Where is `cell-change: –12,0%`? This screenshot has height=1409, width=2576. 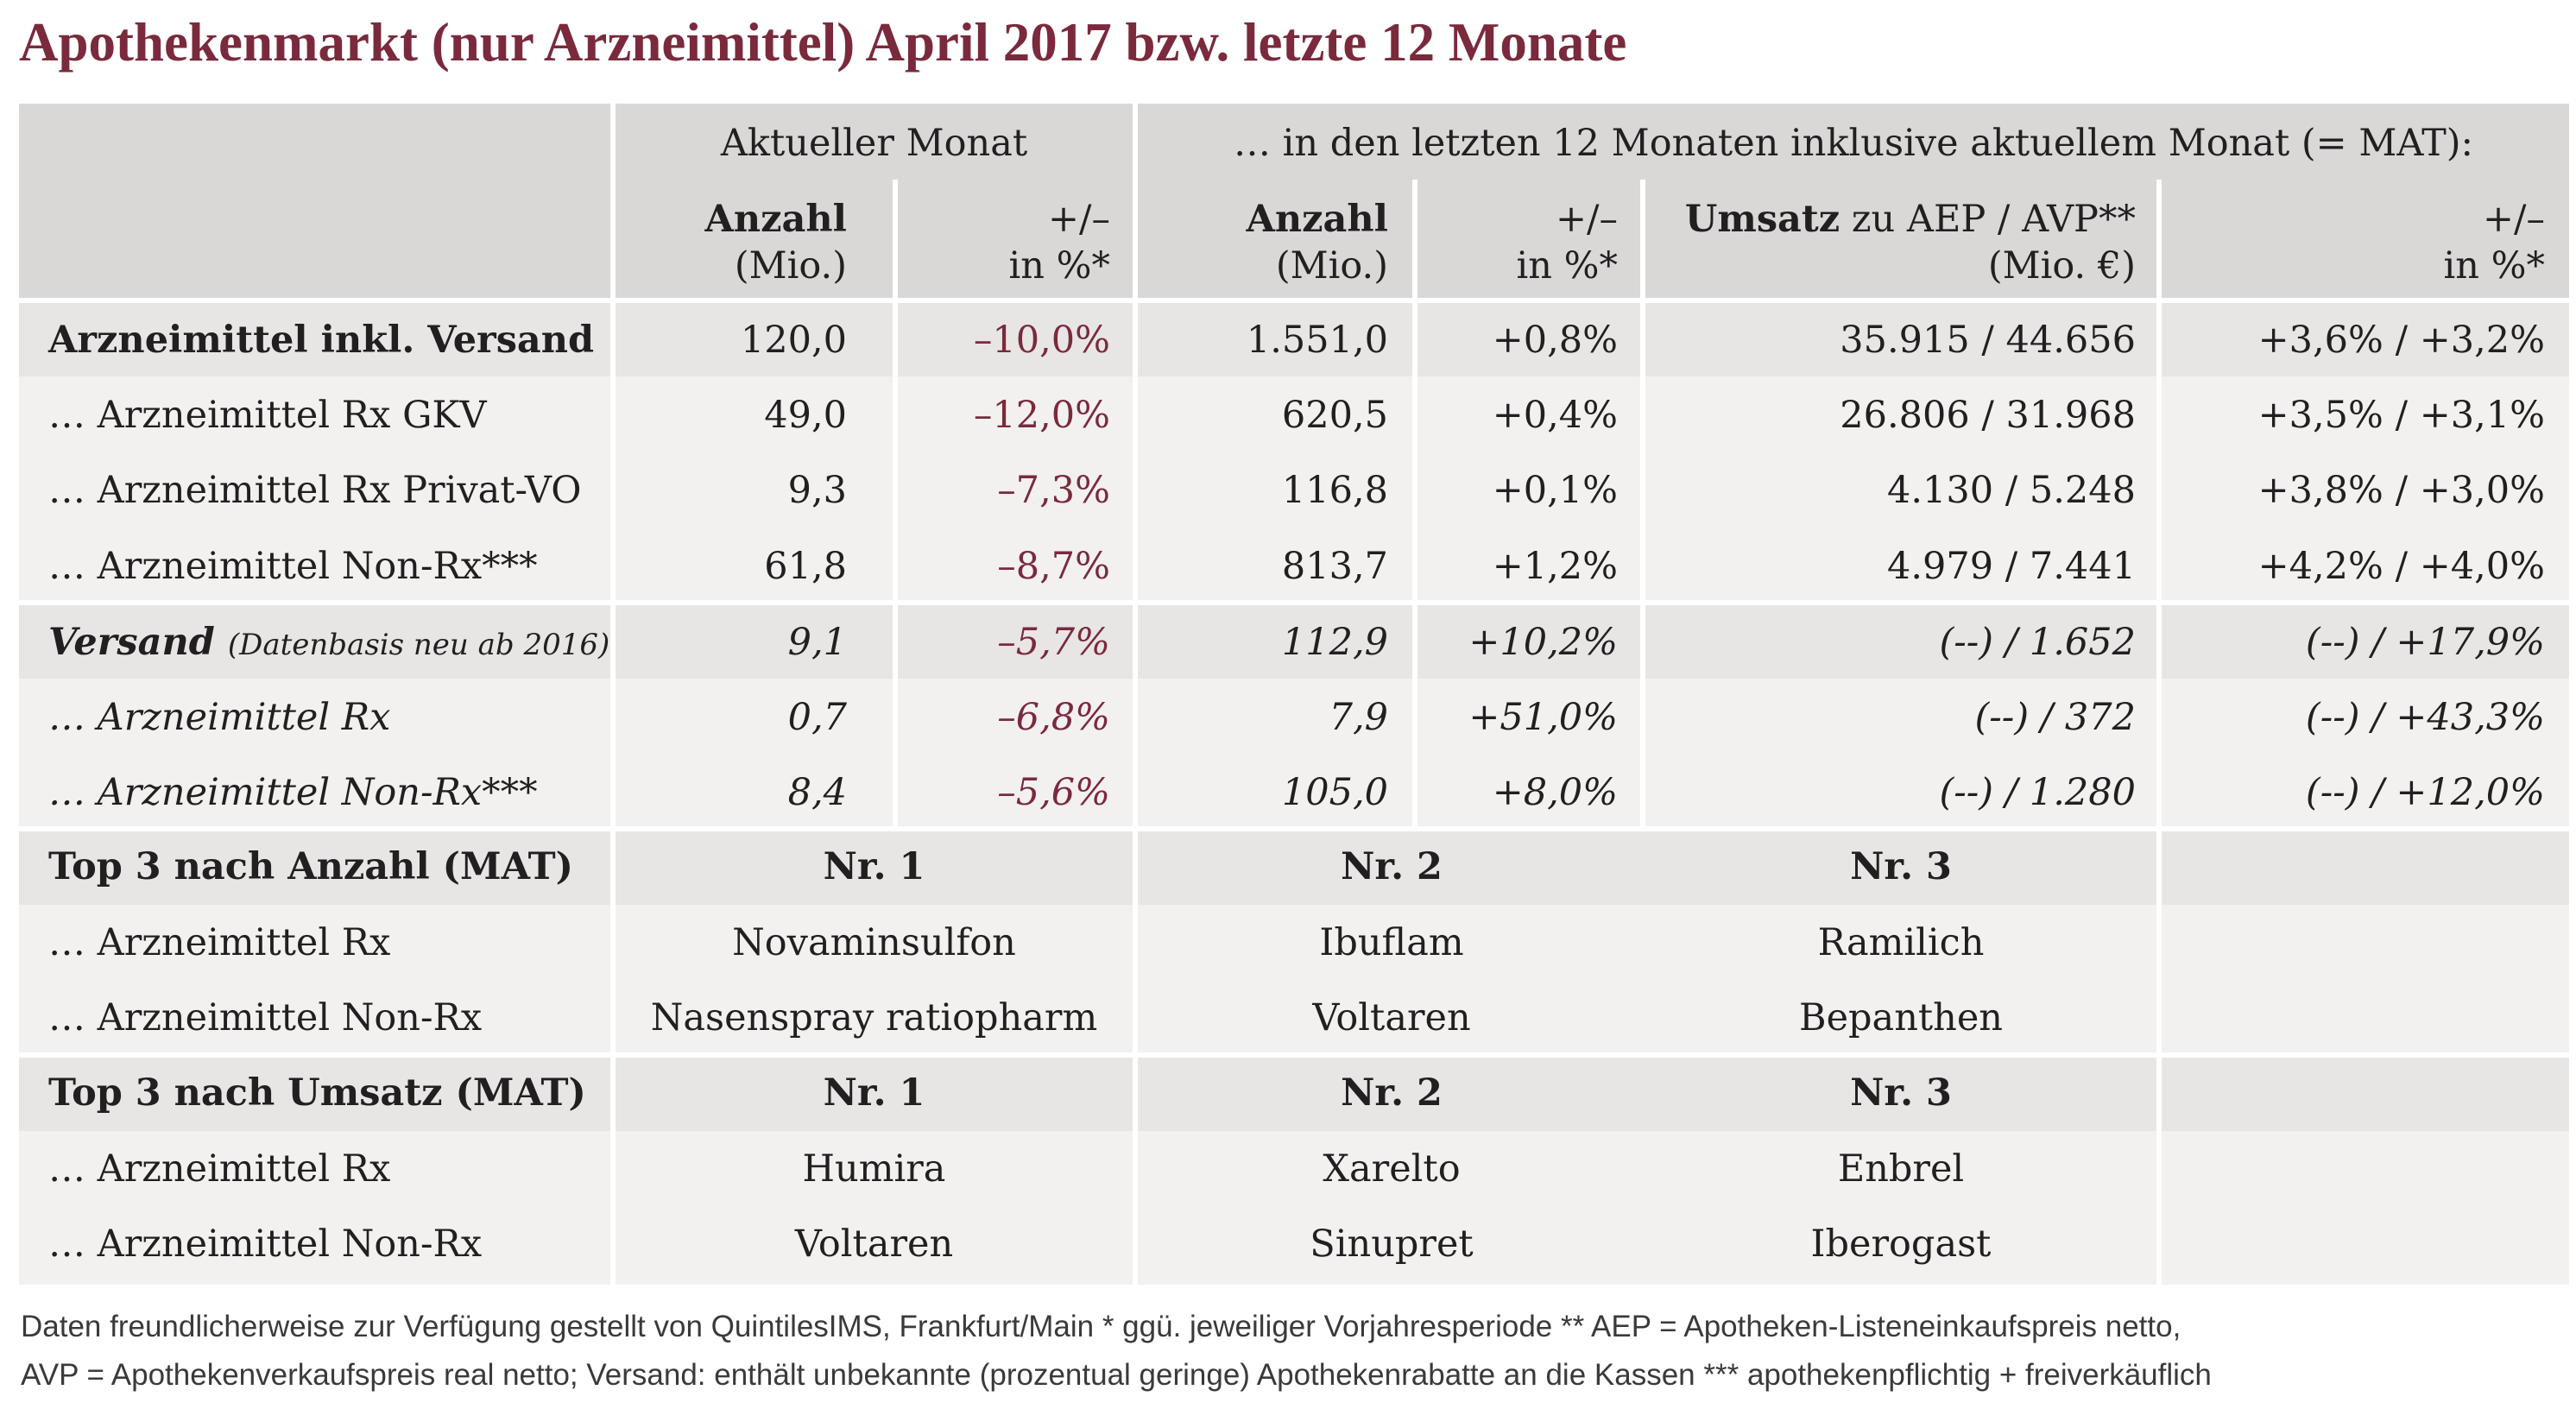 cell-change: –12,0% is located at coordinates (1041, 416).